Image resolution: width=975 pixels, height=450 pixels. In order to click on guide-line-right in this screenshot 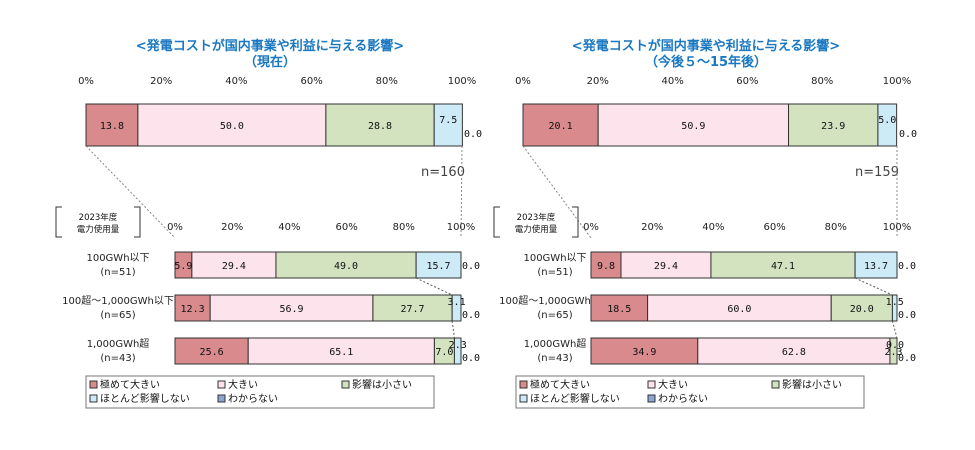, I will do `click(461, 192)`.